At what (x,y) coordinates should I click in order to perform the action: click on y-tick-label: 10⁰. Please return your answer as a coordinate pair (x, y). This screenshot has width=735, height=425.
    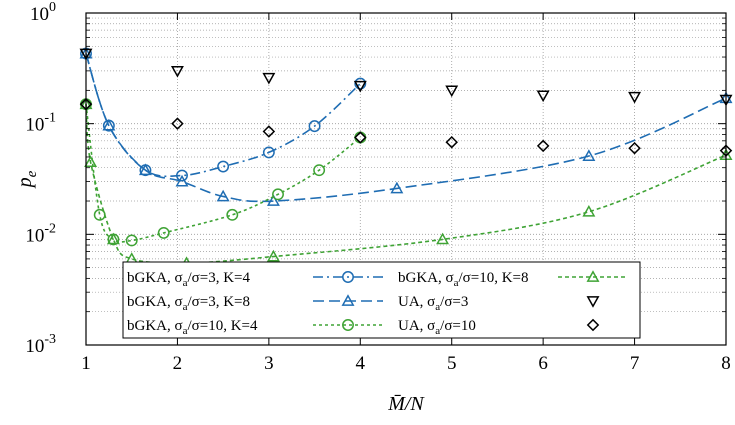
    Looking at the image, I should click on (43, 12).